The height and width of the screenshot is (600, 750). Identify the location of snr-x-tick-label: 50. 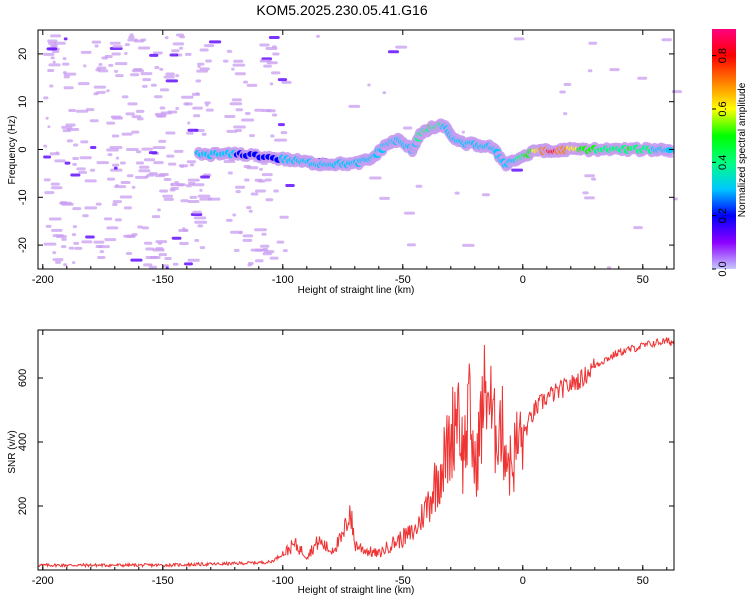
(643, 581).